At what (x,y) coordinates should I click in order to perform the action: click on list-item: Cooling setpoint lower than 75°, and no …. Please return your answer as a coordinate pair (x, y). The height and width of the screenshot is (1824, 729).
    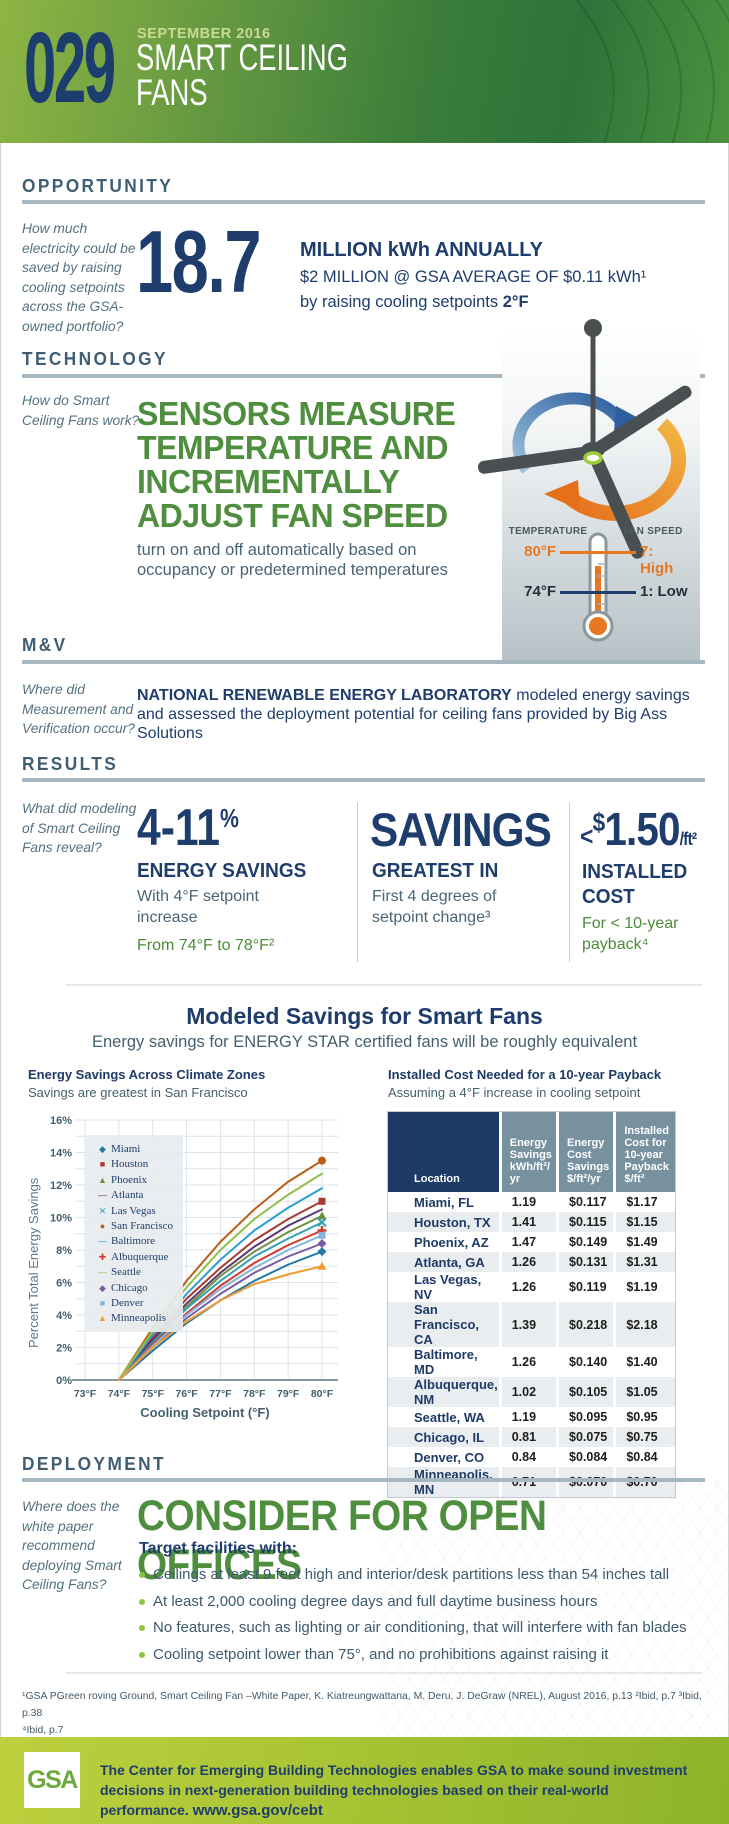
    Looking at the image, I should click on (424, 1655).